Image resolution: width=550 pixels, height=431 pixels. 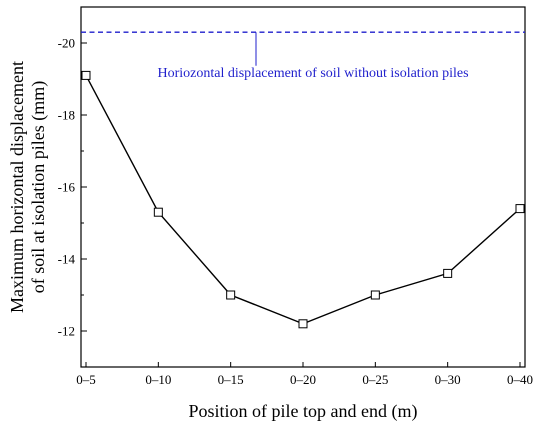 What do you see at coordinates (303, 411) in the screenshot?
I see `x-axis-title: Position of pile top and end (m)` at bounding box center [303, 411].